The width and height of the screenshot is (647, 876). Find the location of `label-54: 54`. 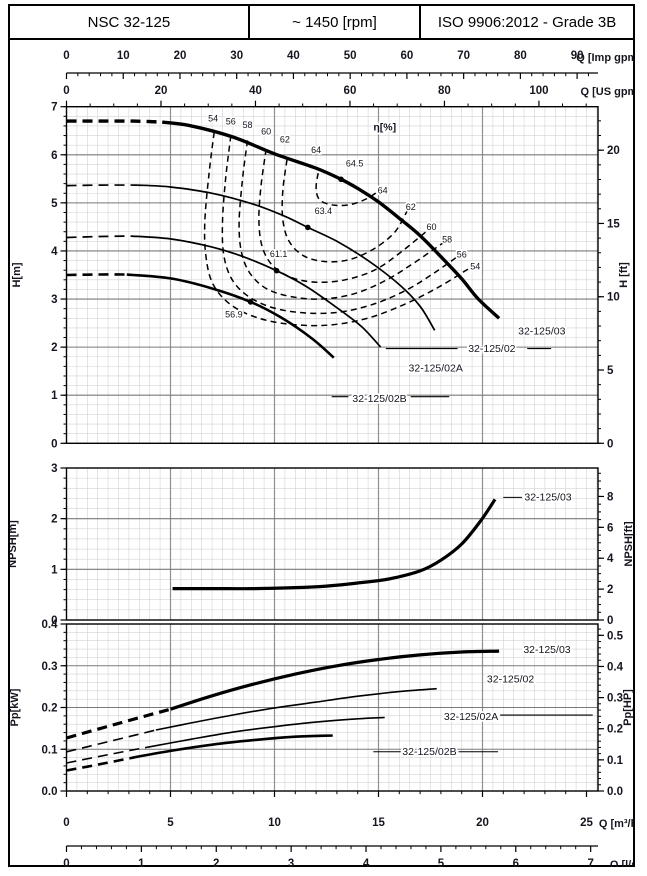

label-54: 54 is located at coordinates (475, 267).